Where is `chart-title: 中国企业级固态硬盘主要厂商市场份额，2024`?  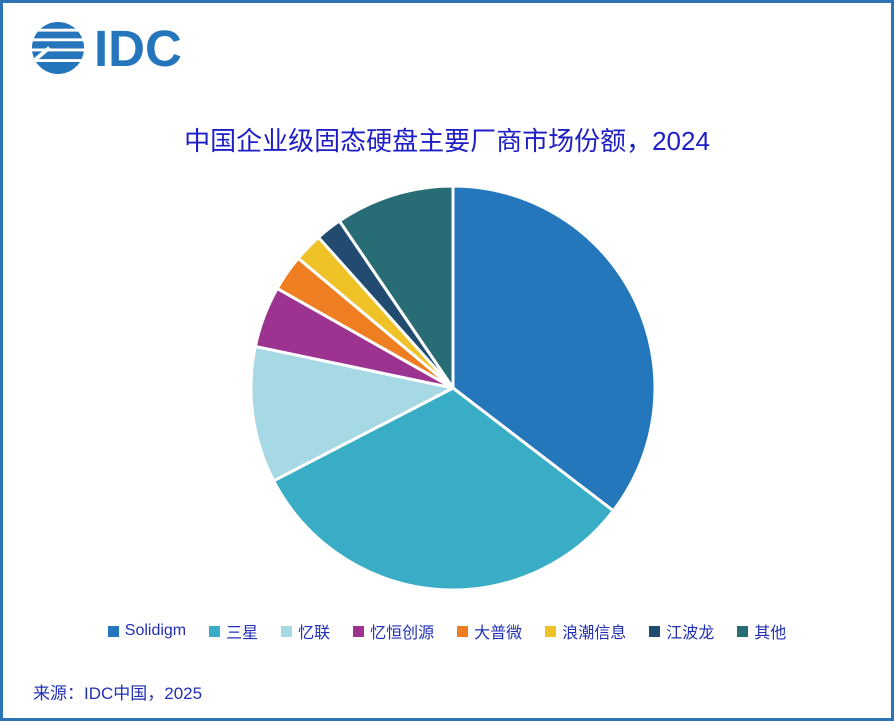
chart-title: 中国企业级固态硬盘主要厂商市场份额，2024 is located at coordinates (447, 141).